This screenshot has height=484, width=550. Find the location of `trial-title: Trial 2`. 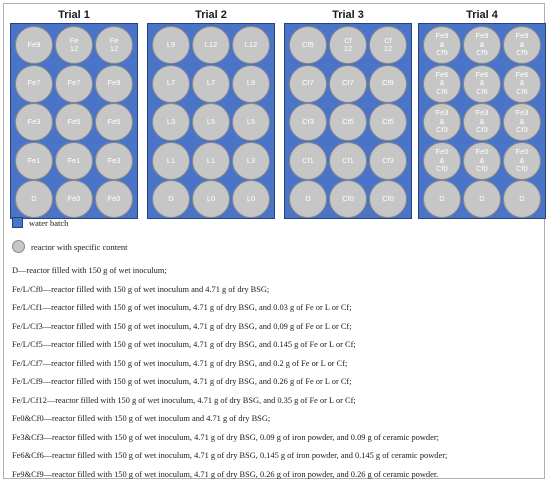

trial-title: Trial 2 is located at coordinates (211, 15).